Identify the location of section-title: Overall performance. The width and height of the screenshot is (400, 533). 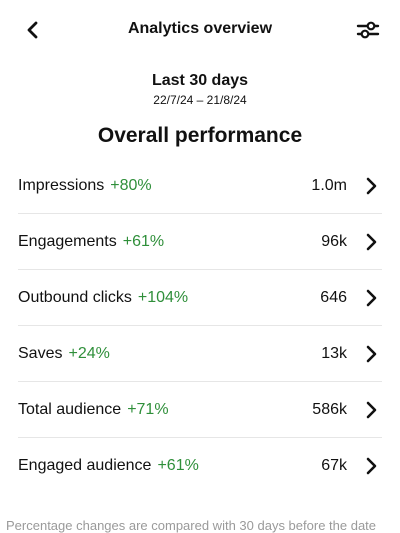
(200, 135).